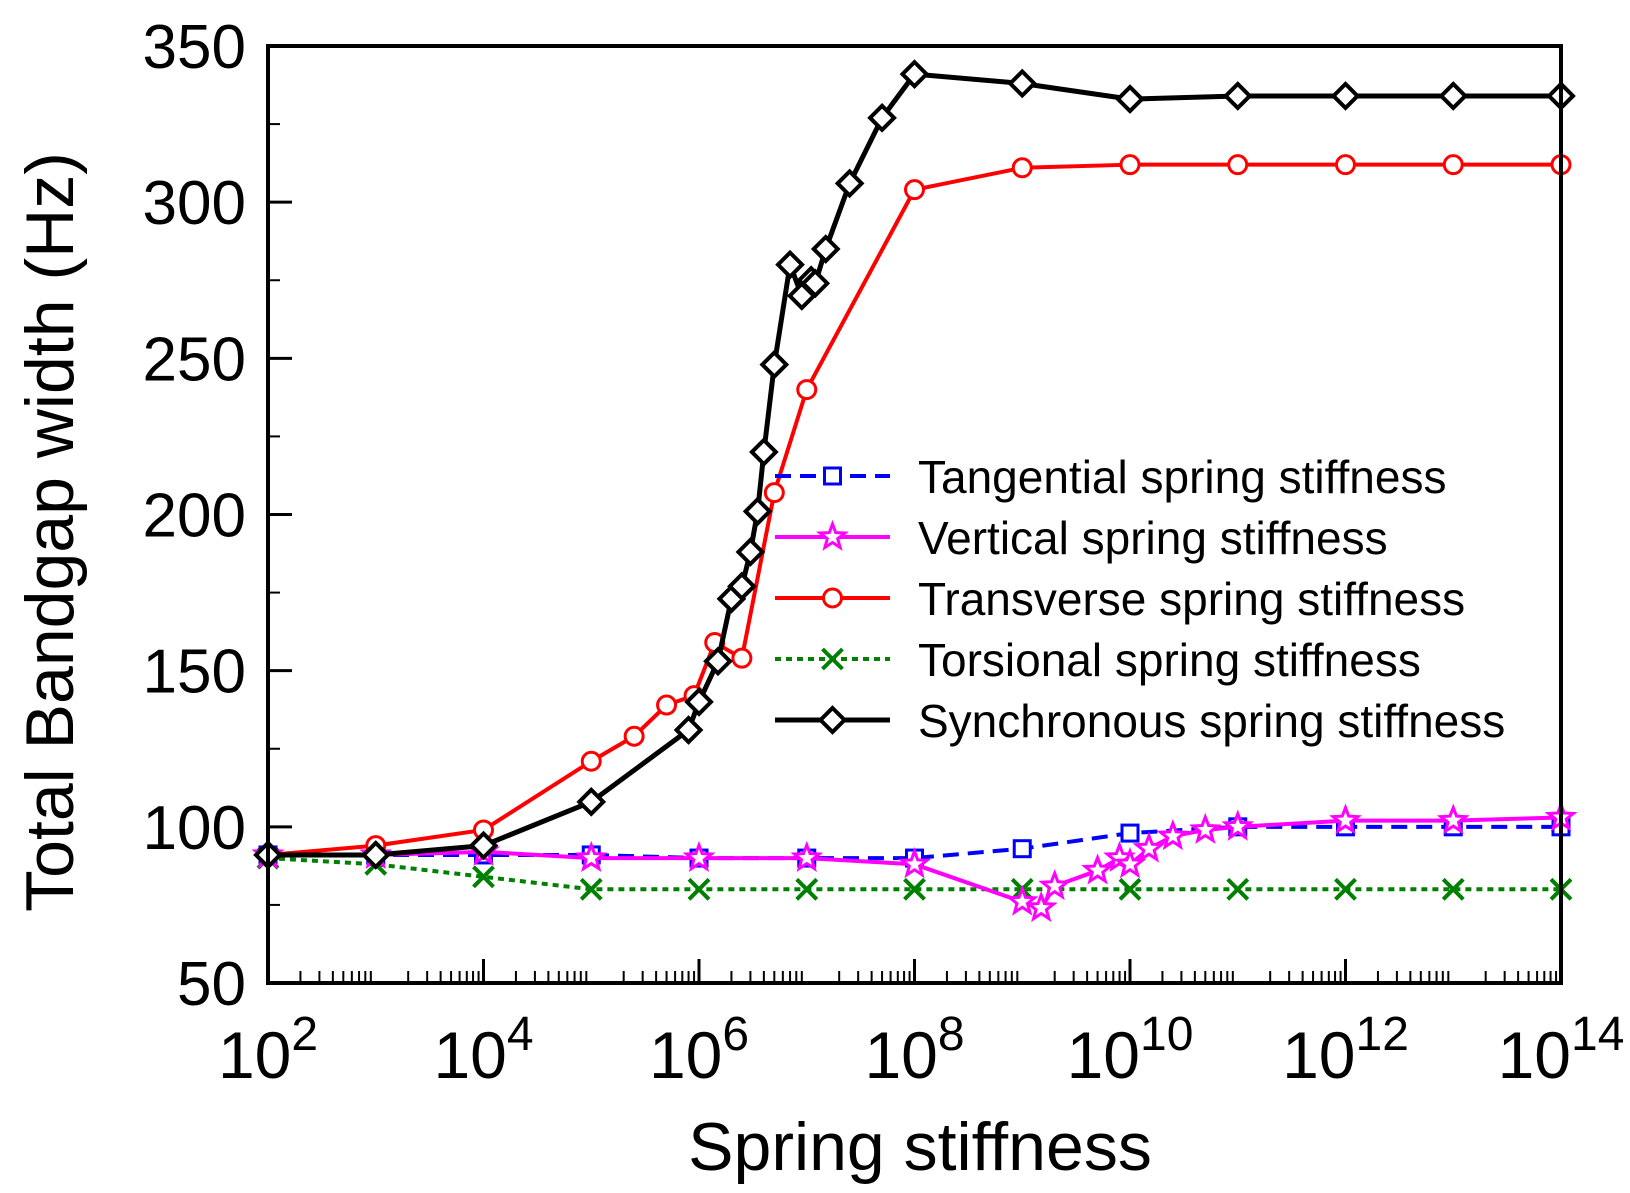 The height and width of the screenshot is (1193, 1630). Describe the element at coordinates (1166, 1034) in the screenshot. I see `x-tick-exponent: 10` at that location.